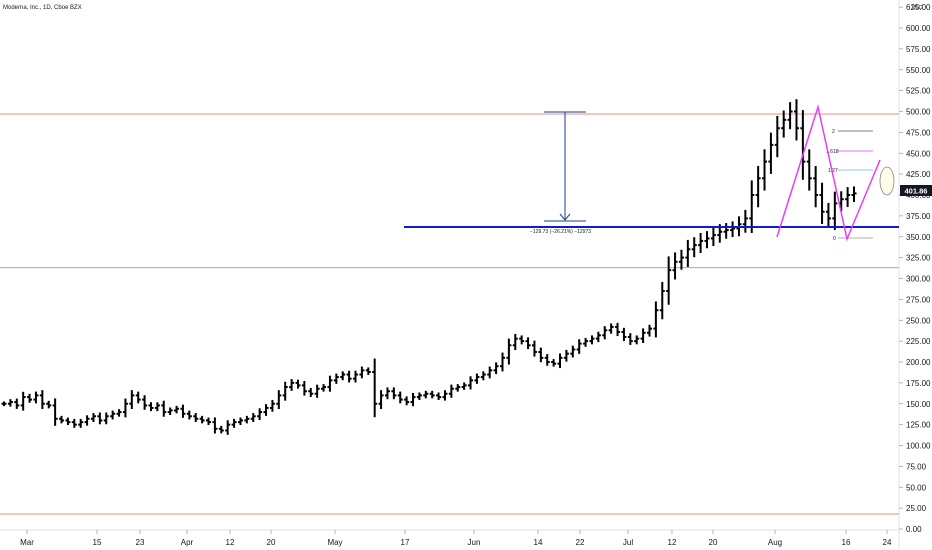 The height and width of the screenshot is (550, 932). I want to click on x-tick-label: Jun, so click(474, 542).